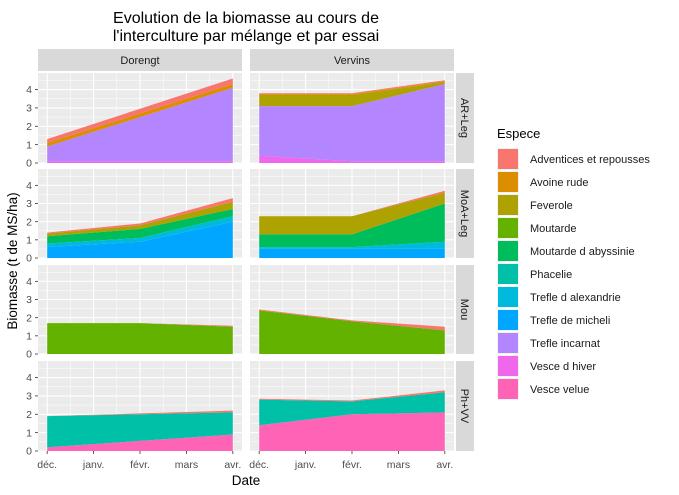 Image resolution: width=679 pixels, height=495 pixels. Describe the element at coordinates (570, 321) in the screenshot. I see `legend-item-label: Trefle de micheli` at that location.